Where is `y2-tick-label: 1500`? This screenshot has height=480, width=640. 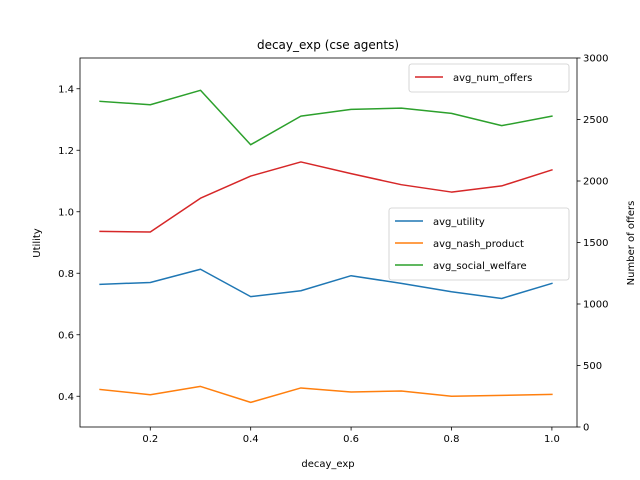
y2-tick-label: 1500 is located at coordinates (595, 243).